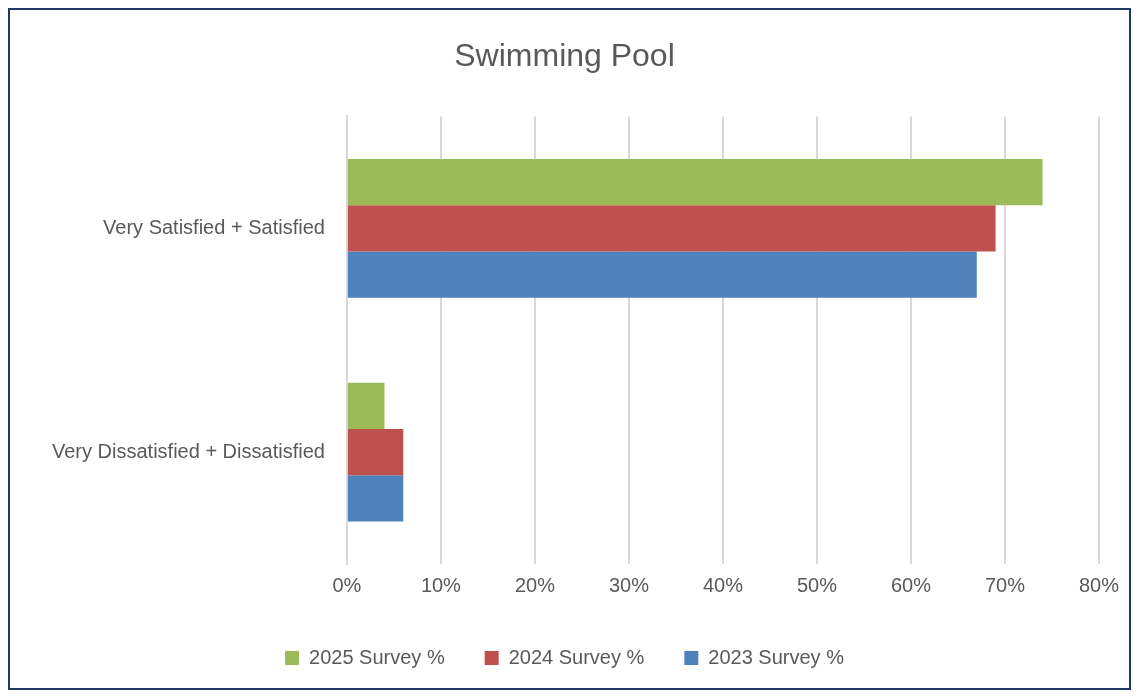  I want to click on y-tick-label: Very Satisfied + Satisfied, so click(214, 226).